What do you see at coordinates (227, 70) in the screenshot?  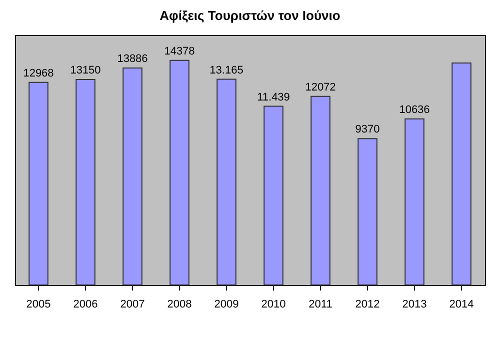 I see `data-label: 13.165` at bounding box center [227, 70].